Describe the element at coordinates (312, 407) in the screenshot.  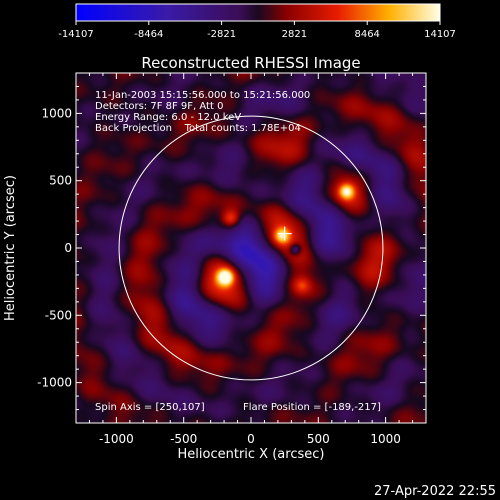
I see `flare-position-label: Flare Position = [-189,-217]` at that location.